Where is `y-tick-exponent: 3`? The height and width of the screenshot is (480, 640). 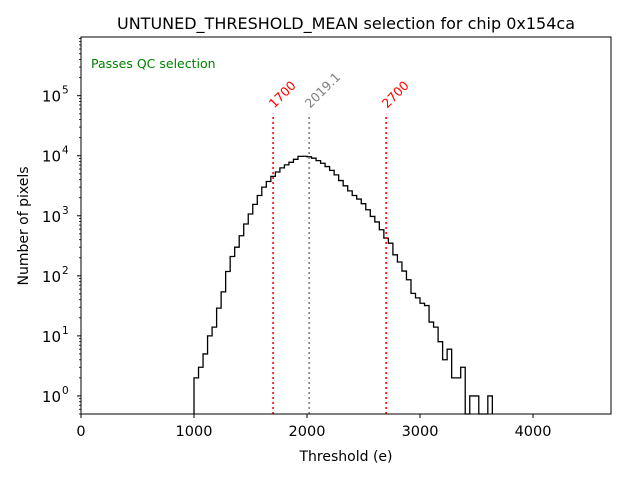 y-tick-exponent: 3 is located at coordinates (65, 211).